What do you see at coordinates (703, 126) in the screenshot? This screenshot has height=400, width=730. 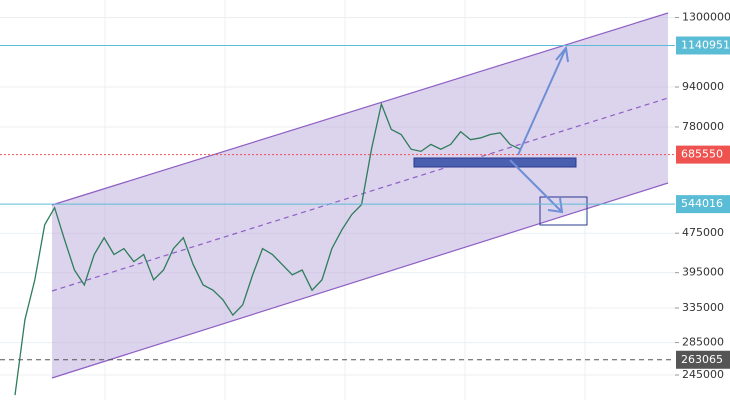 I see `y-tick-label: 780000` at bounding box center [703, 126].